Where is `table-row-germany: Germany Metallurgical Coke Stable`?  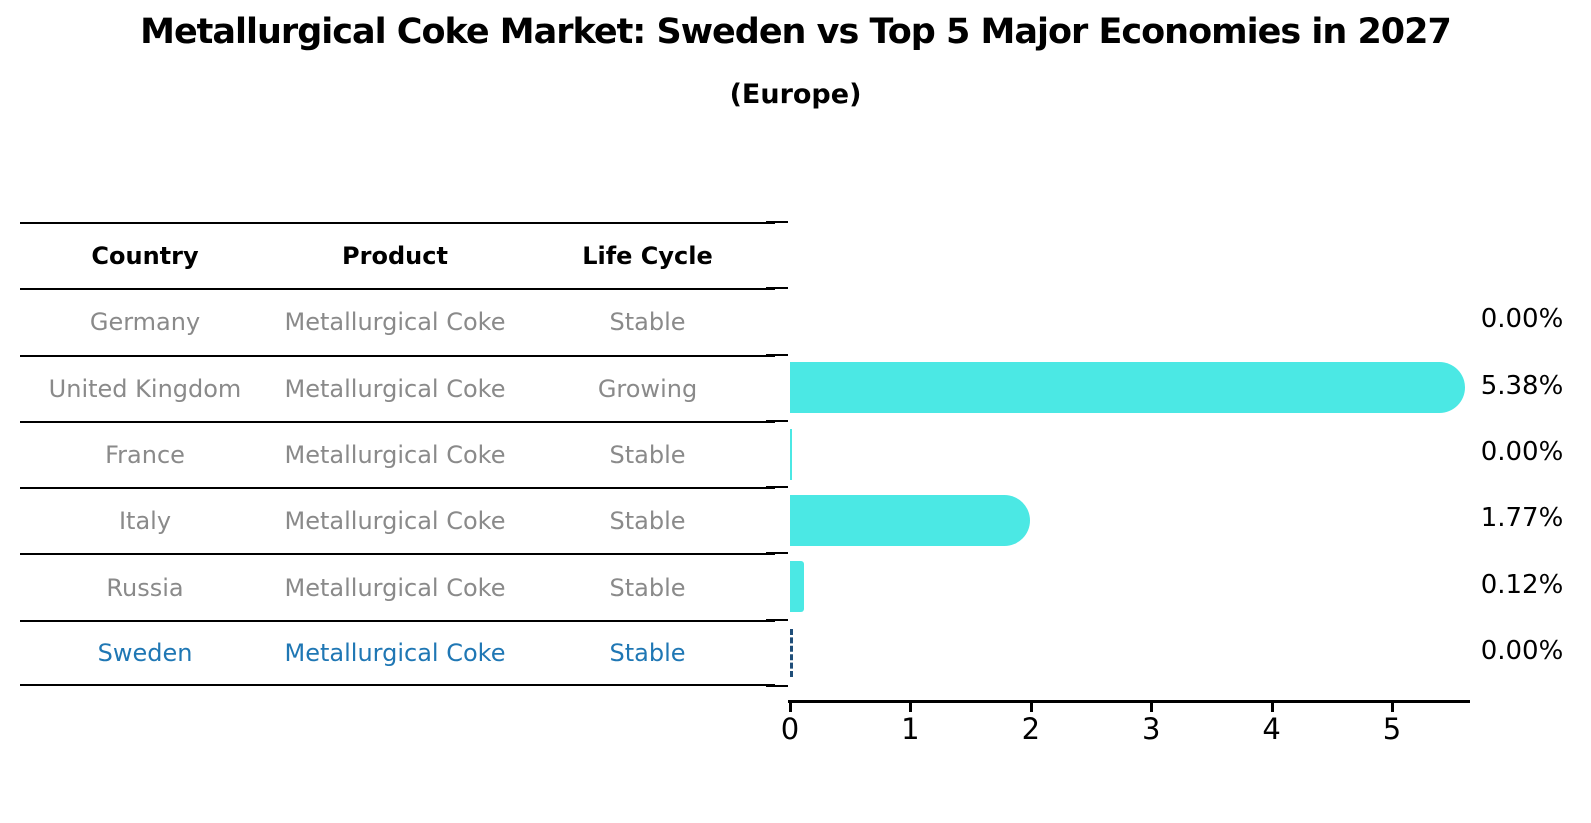
table-row-germany: Germany Metallurgical Coke Stable is located at coordinates (397, 321).